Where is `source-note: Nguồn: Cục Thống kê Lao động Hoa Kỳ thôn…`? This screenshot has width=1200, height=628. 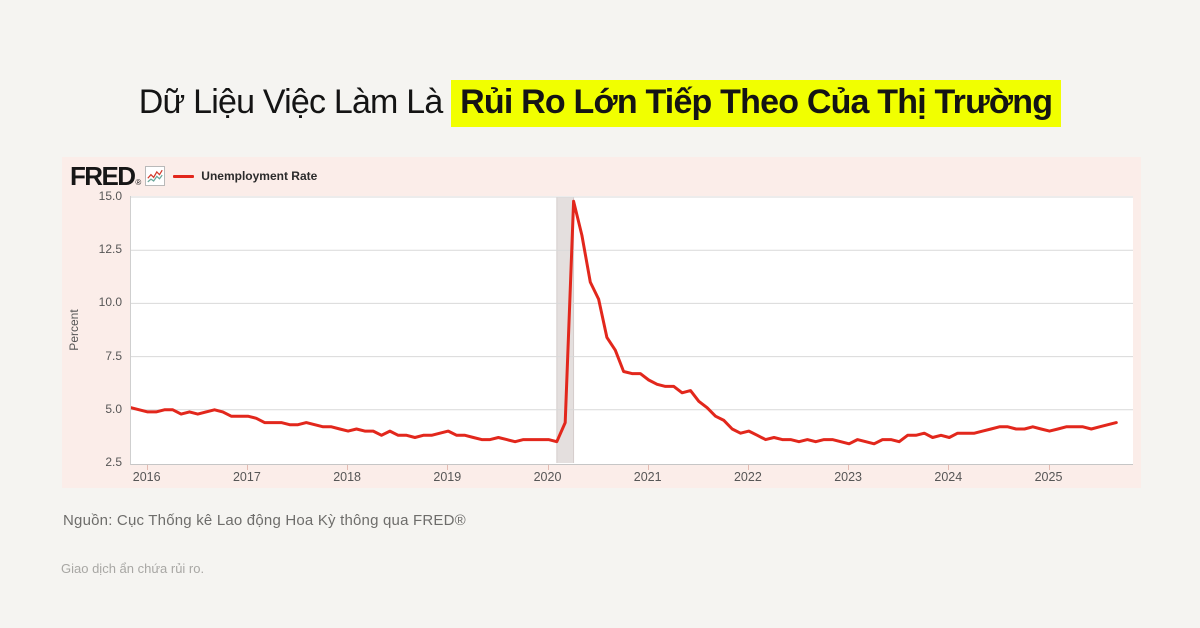
source-note: Nguồn: Cục Thống kê Lao động Hoa Kỳ thôn… is located at coordinates (264, 520).